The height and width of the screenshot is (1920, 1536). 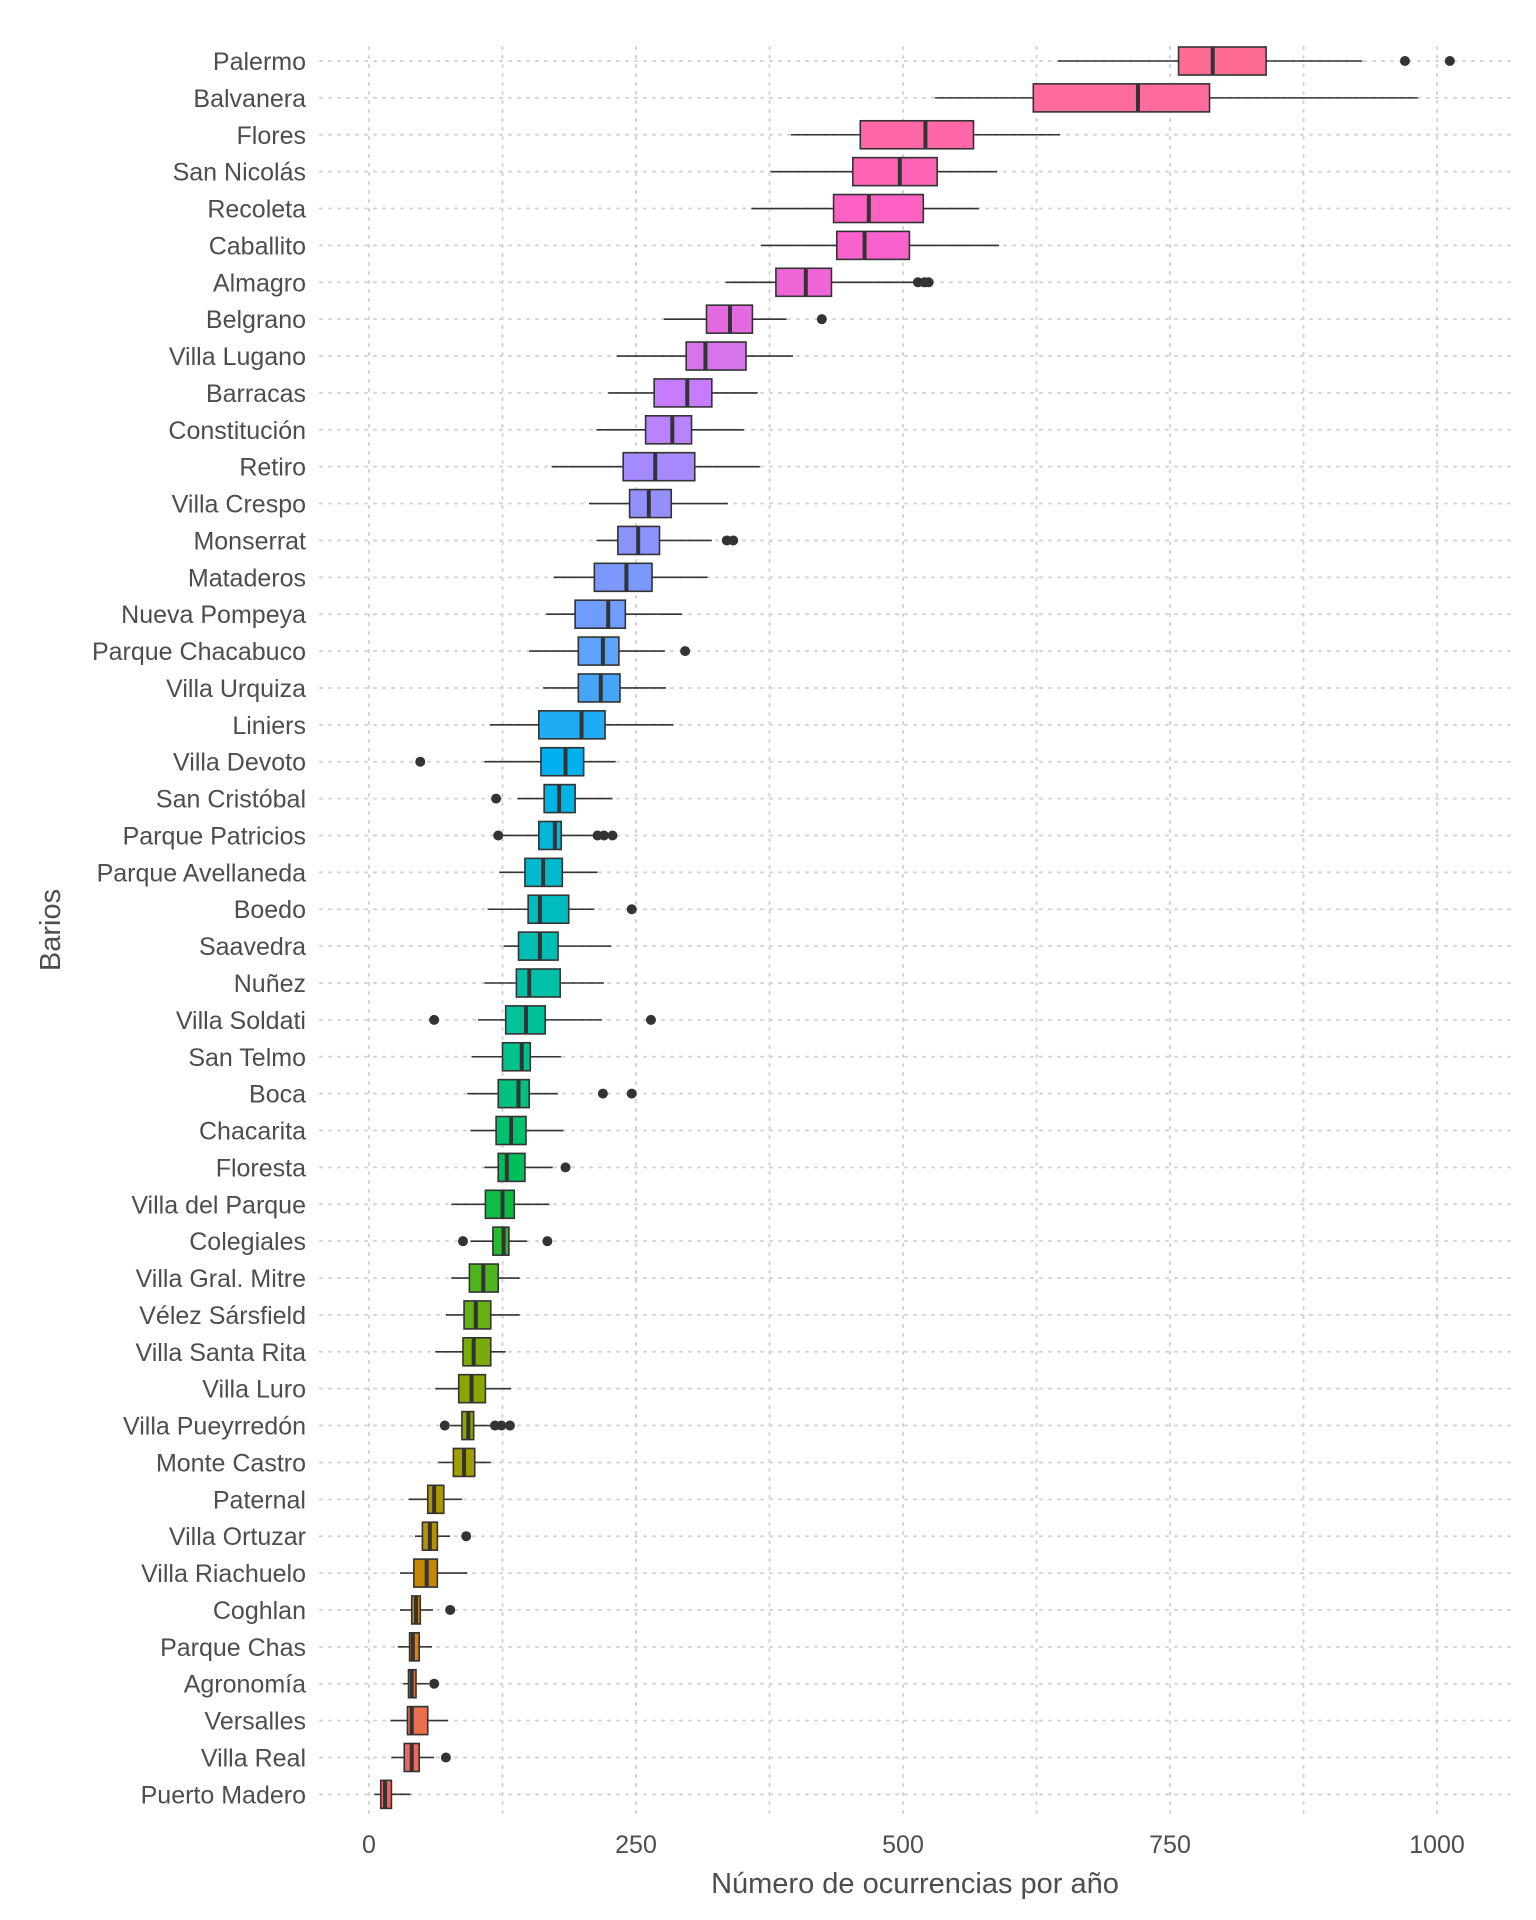 I want to click on box-v-lez-s-rsfield, so click(x=482, y=1315).